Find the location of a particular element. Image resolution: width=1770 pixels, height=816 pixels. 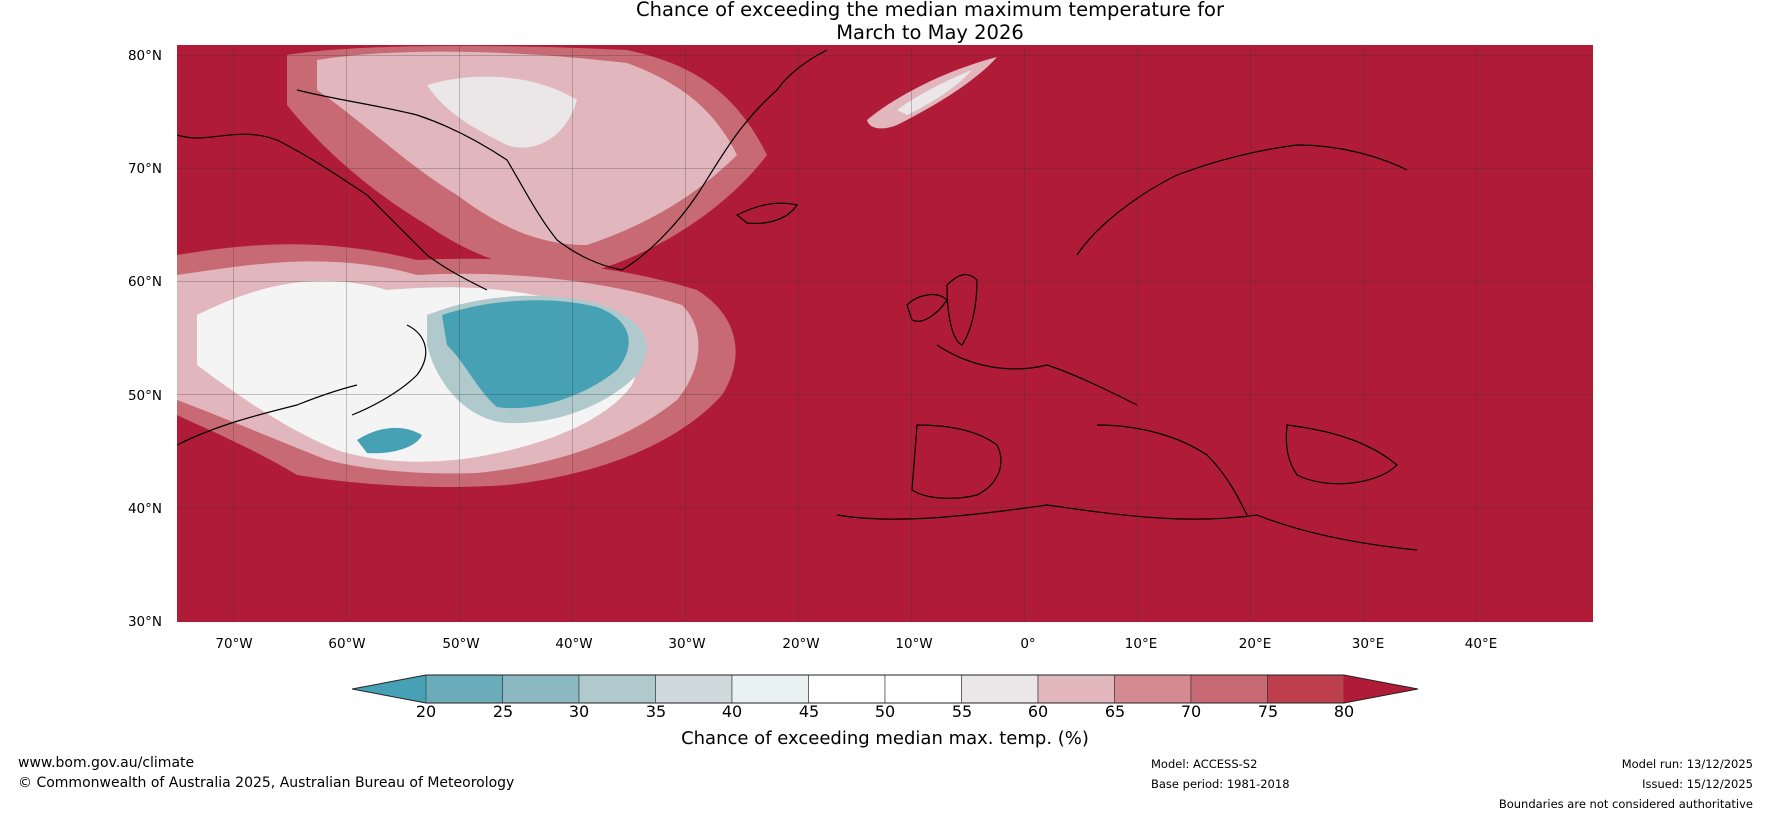

lat-label-30n: 30°N is located at coordinates (144, 622).